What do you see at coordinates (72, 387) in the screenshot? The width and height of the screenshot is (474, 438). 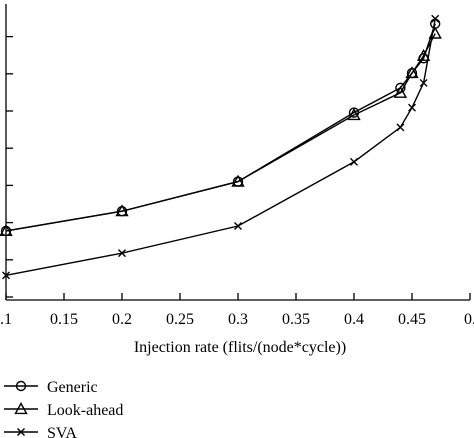 I see `legend-label: Generic` at bounding box center [72, 387].